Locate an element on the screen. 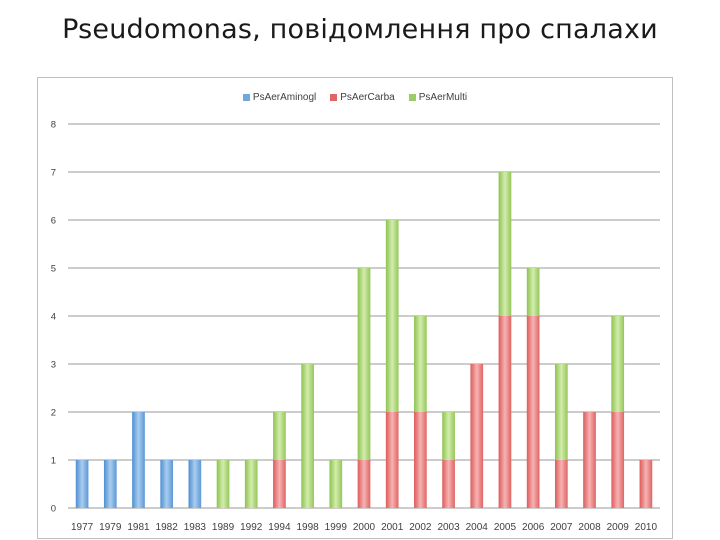 This screenshot has width=720, height=540. legend-swatch-carba is located at coordinates (334, 97).